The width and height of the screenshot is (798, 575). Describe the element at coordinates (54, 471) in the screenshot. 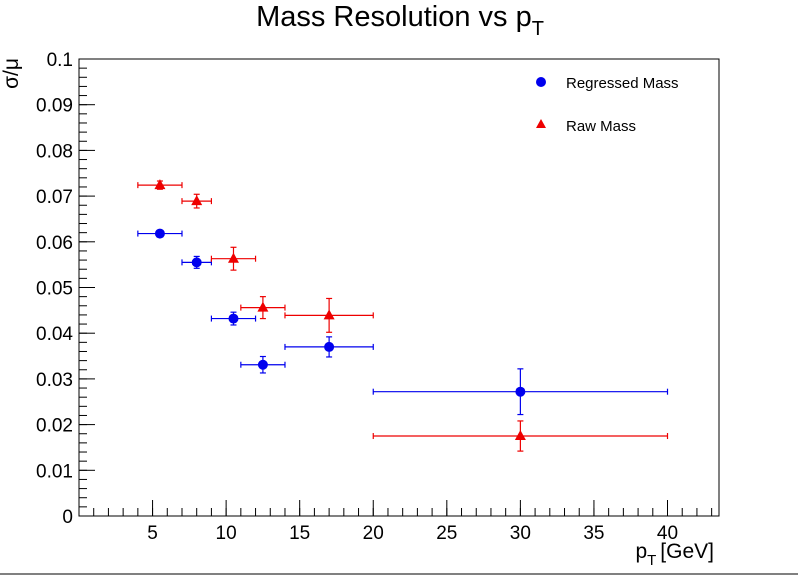

I see `y-tick-label: 0.01` at that location.